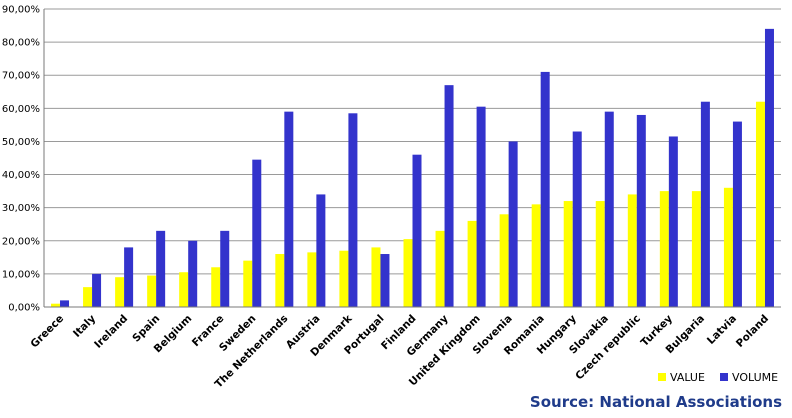  What do you see at coordinates (289, 209) in the screenshot?
I see `bar-volume-the-netherlands` at bounding box center [289, 209].